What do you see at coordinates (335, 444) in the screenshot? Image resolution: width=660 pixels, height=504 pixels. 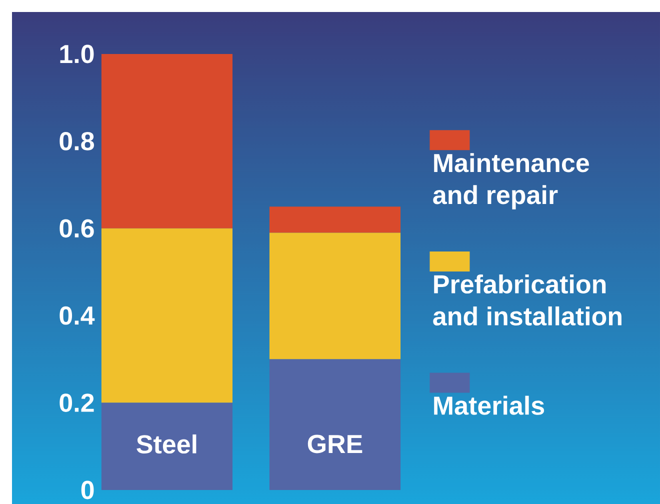 I see `x-tick-label: GRE` at bounding box center [335, 444].